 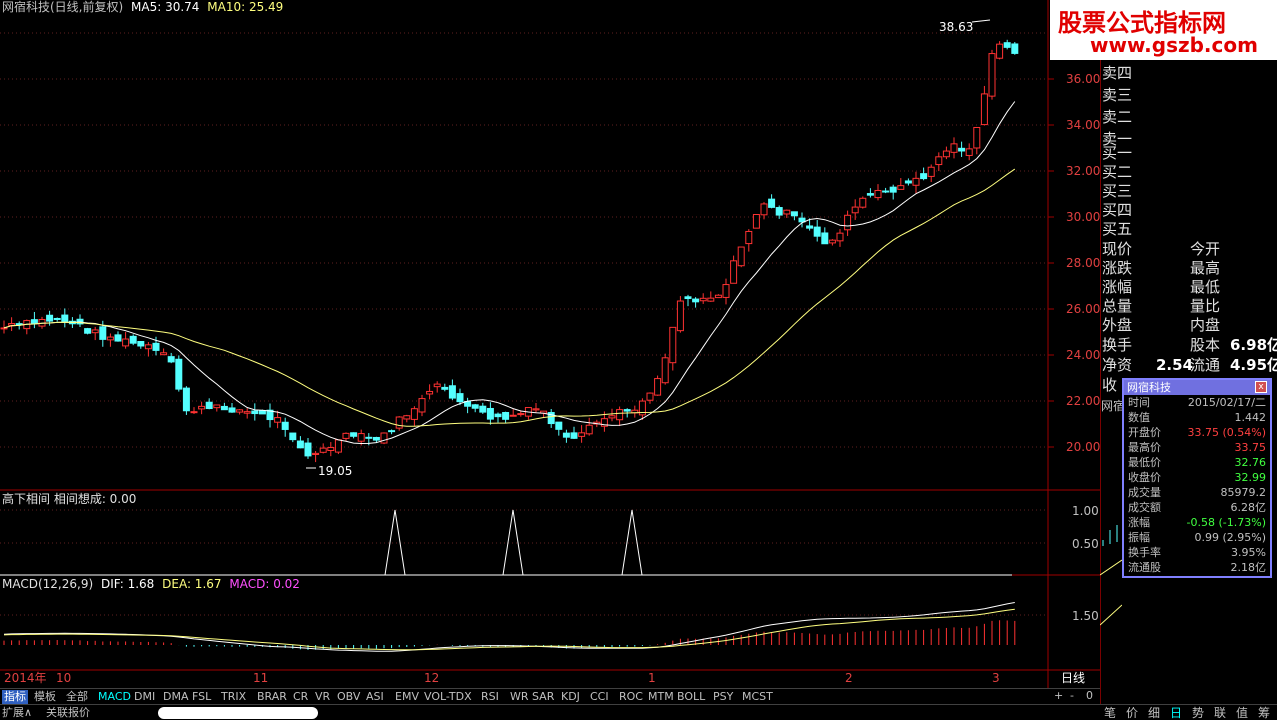 I want to click on macd-axis: 1.50, so click(x=1085, y=616).